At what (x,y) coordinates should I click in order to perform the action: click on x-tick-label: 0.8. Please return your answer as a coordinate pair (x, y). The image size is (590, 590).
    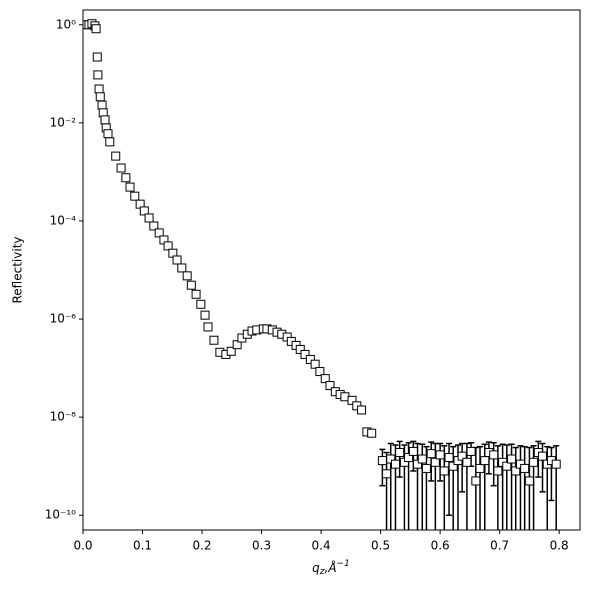
    Looking at the image, I should click on (559, 546).